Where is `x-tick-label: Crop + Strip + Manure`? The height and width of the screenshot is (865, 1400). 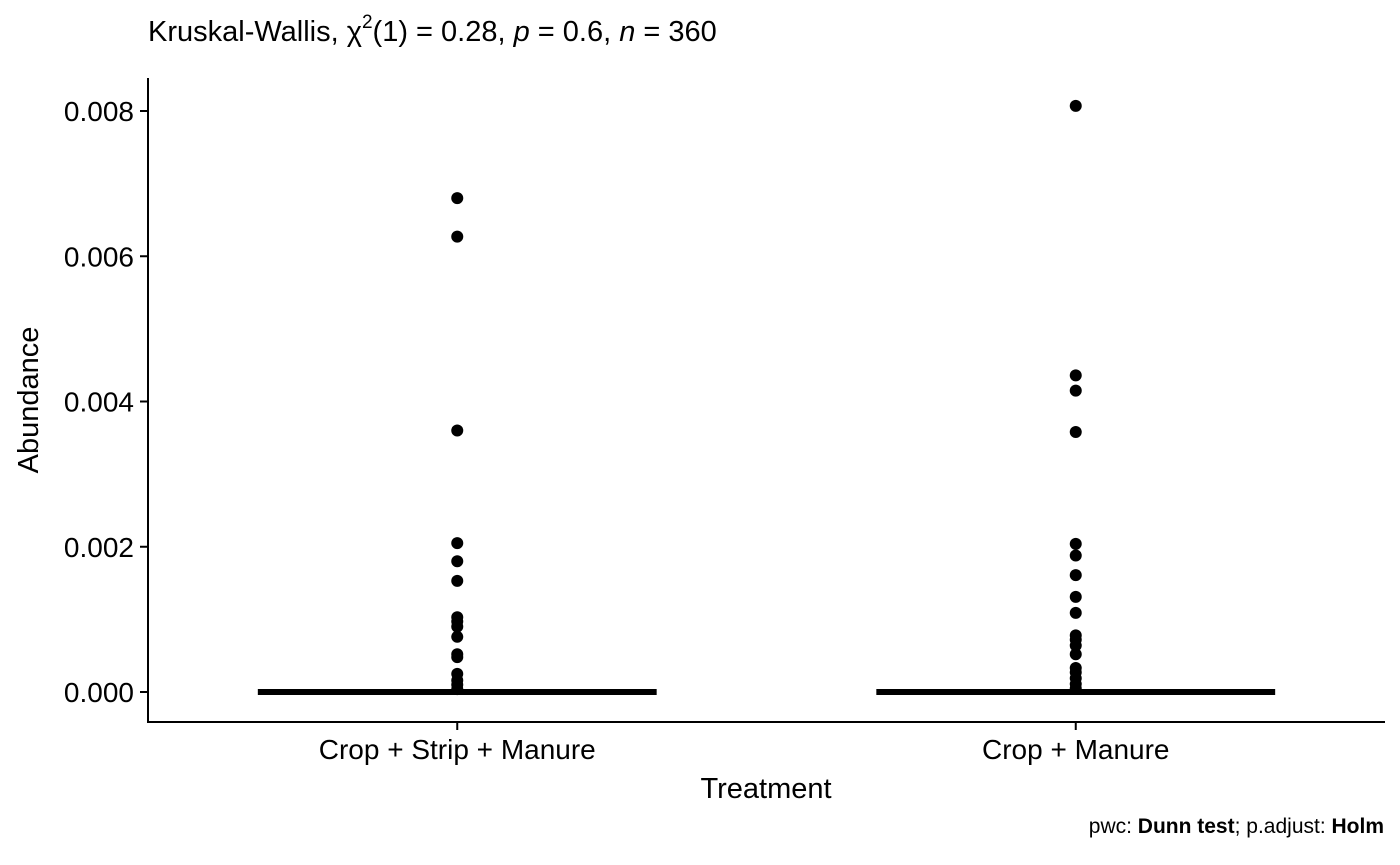
x-tick-label: Crop + Strip + Manure is located at coordinates (457, 749).